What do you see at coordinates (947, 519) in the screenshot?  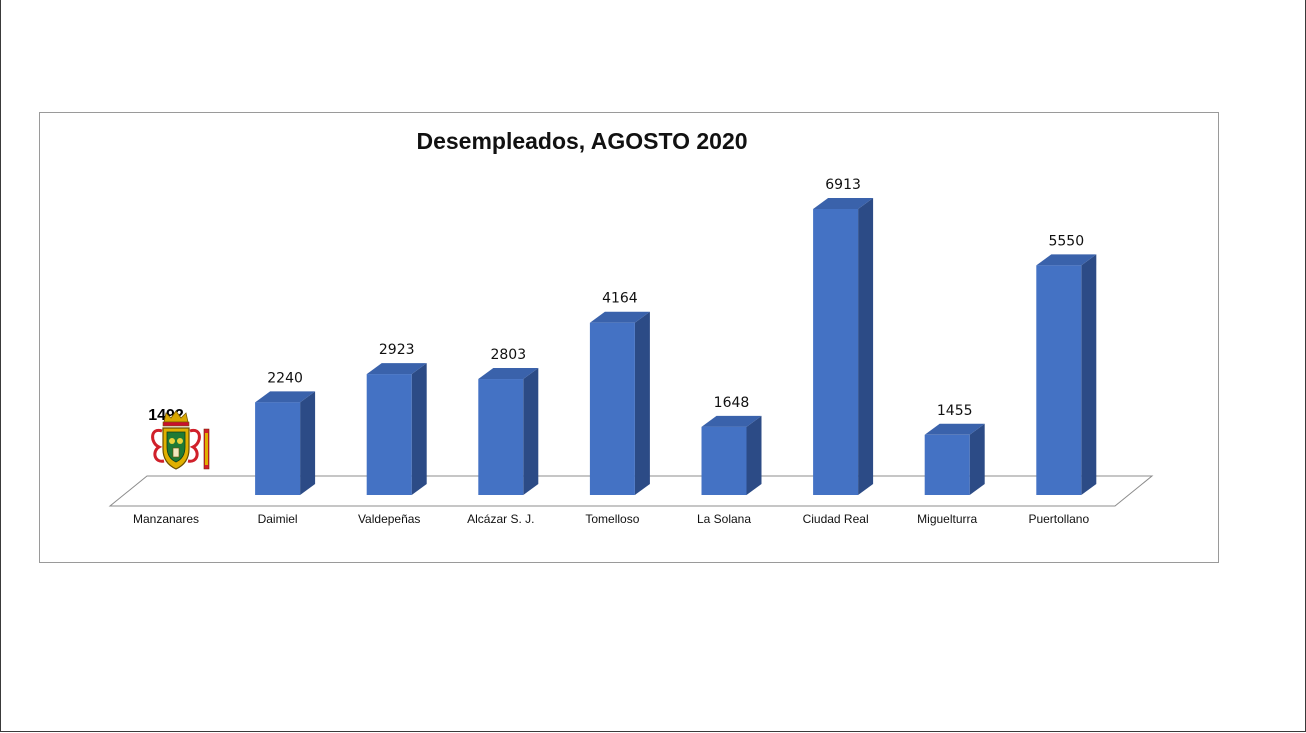 I see `category-tick-label: Miguelturra` at bounding box center [947, 519].